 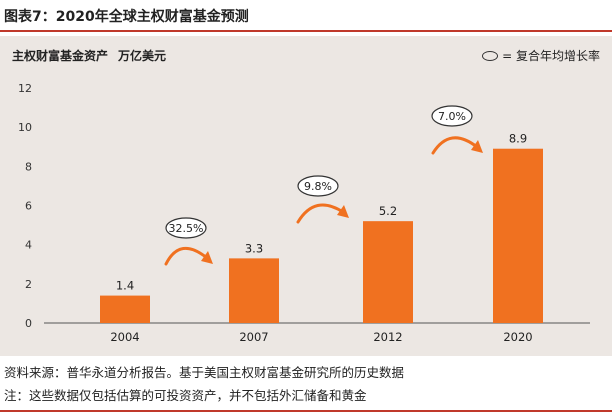 What do you see at coordinates (254, 248) in the screenshot?
I see `data-label: 3.3` at bounding box center [254, 248].